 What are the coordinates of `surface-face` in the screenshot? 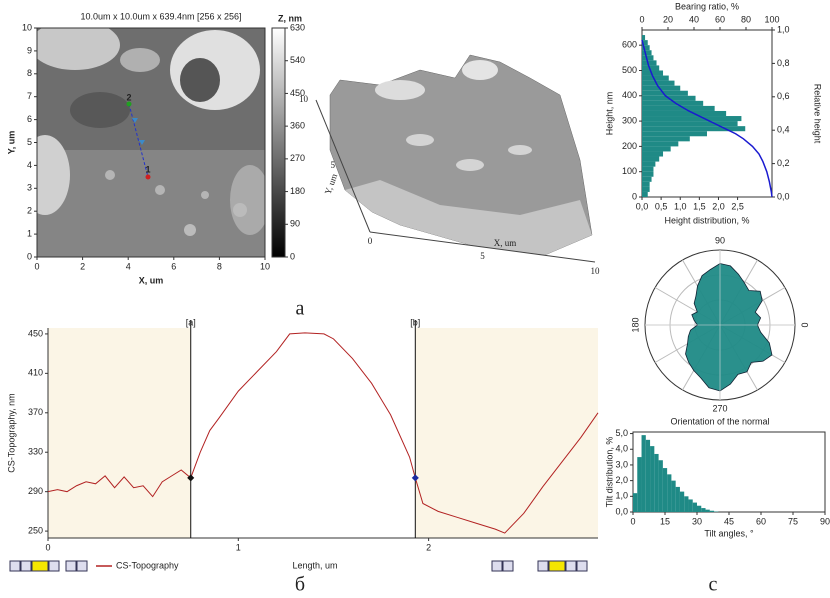 It's located at (468, 217).